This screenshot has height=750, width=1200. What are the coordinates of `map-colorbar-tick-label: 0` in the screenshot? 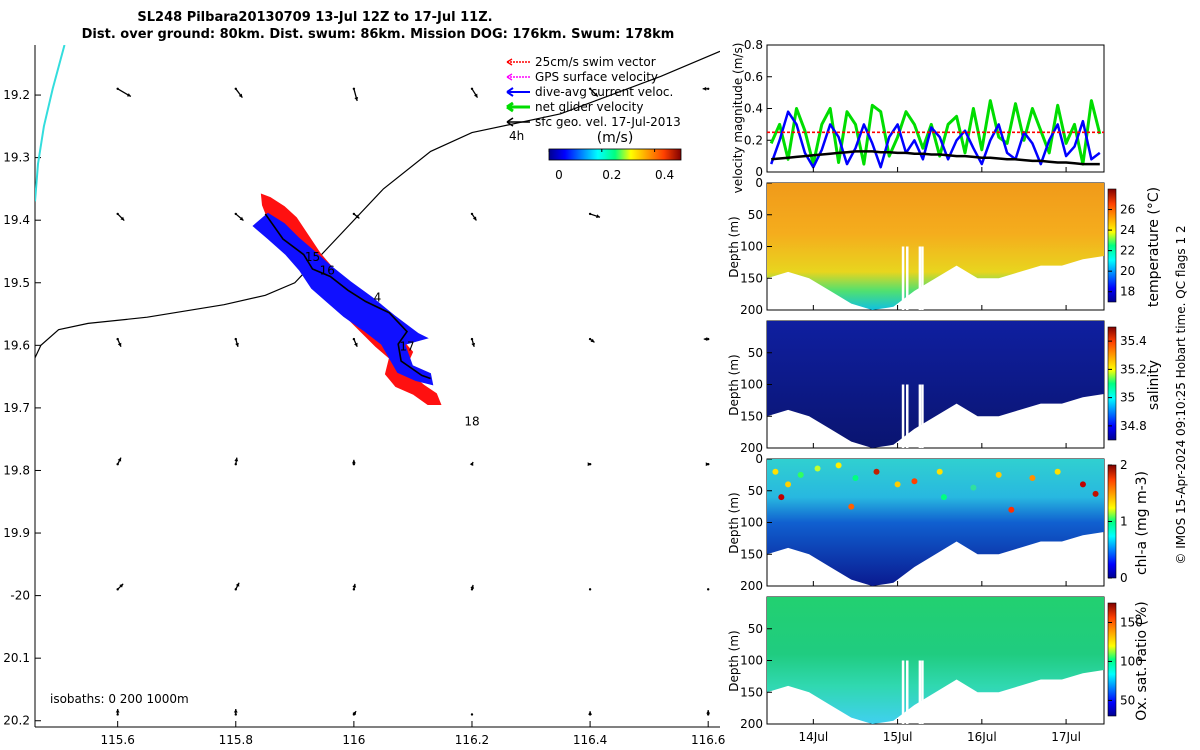 It's located at (559, 175).